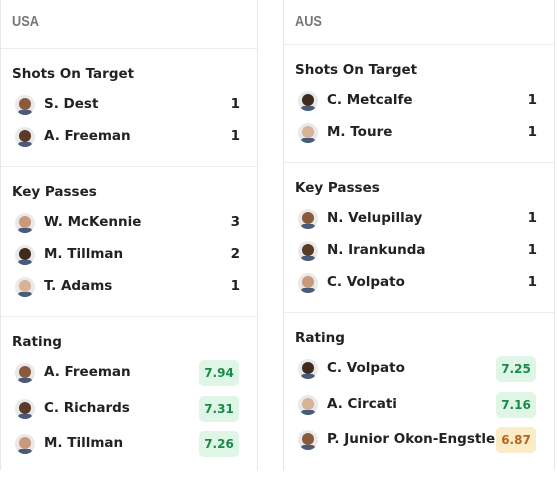  What do you see at coordinates (78, 286) in the screenshot?
I see `player-name: T. Adams` at bounding box center [78, 286].